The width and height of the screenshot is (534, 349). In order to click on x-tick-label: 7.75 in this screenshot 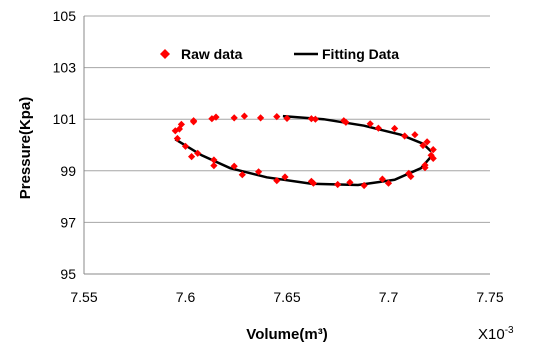, I will do `click(489, 297)`.